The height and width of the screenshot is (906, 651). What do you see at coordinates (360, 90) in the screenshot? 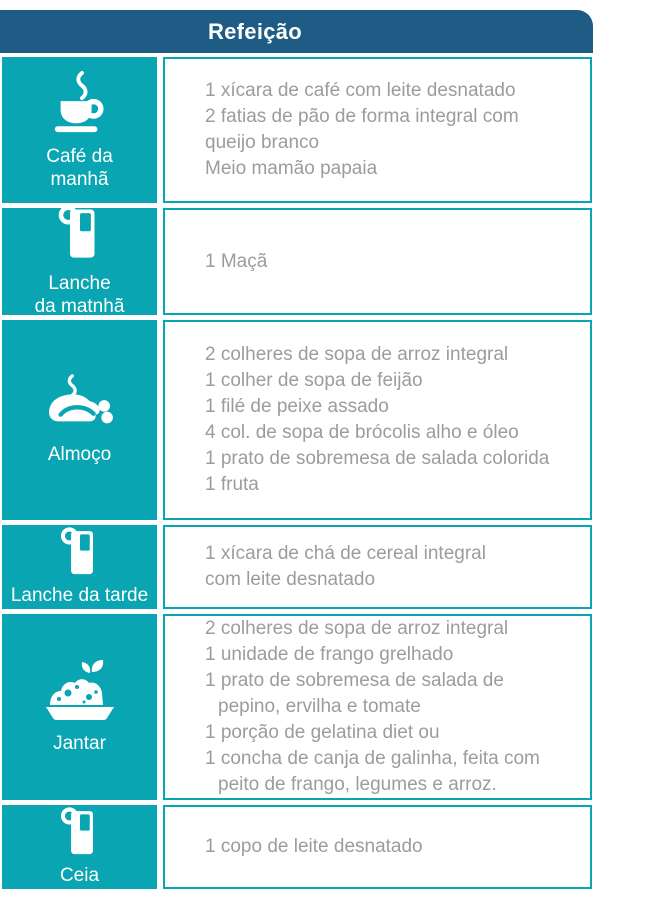
I see `food-item: 1 xícara de café com leite desnatado` at bounding box center [360, 90].